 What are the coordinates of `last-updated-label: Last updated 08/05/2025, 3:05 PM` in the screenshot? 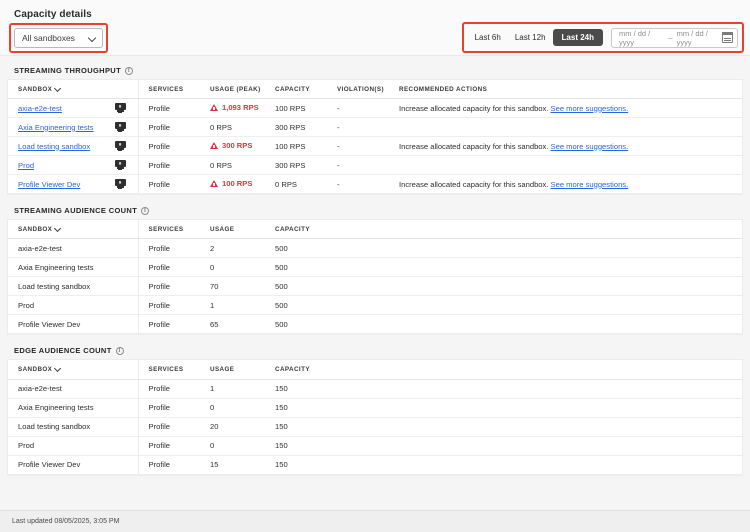 It's located at (66, 521).